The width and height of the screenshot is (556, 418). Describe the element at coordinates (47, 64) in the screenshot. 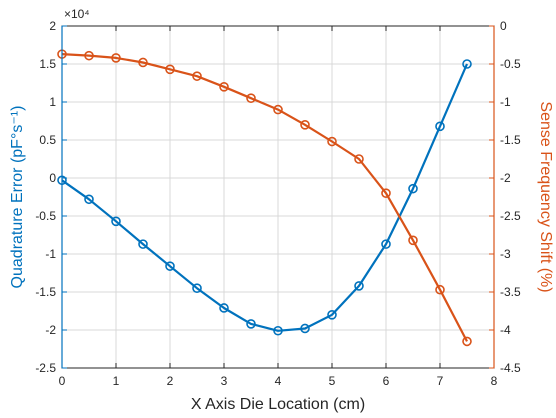

I see `left-tick-label: 1.5` at that location.